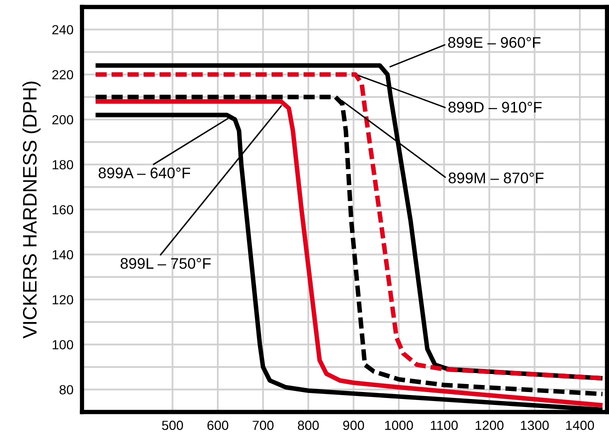  I want to click on y-tick-label: 180, so click(63, 165).